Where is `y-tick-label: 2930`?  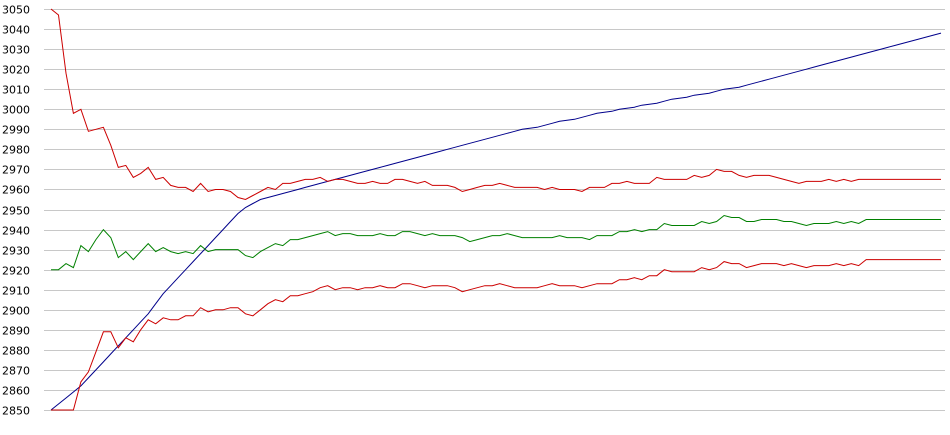
y-tick-label: 2930 is located at coordinates (16, 251).